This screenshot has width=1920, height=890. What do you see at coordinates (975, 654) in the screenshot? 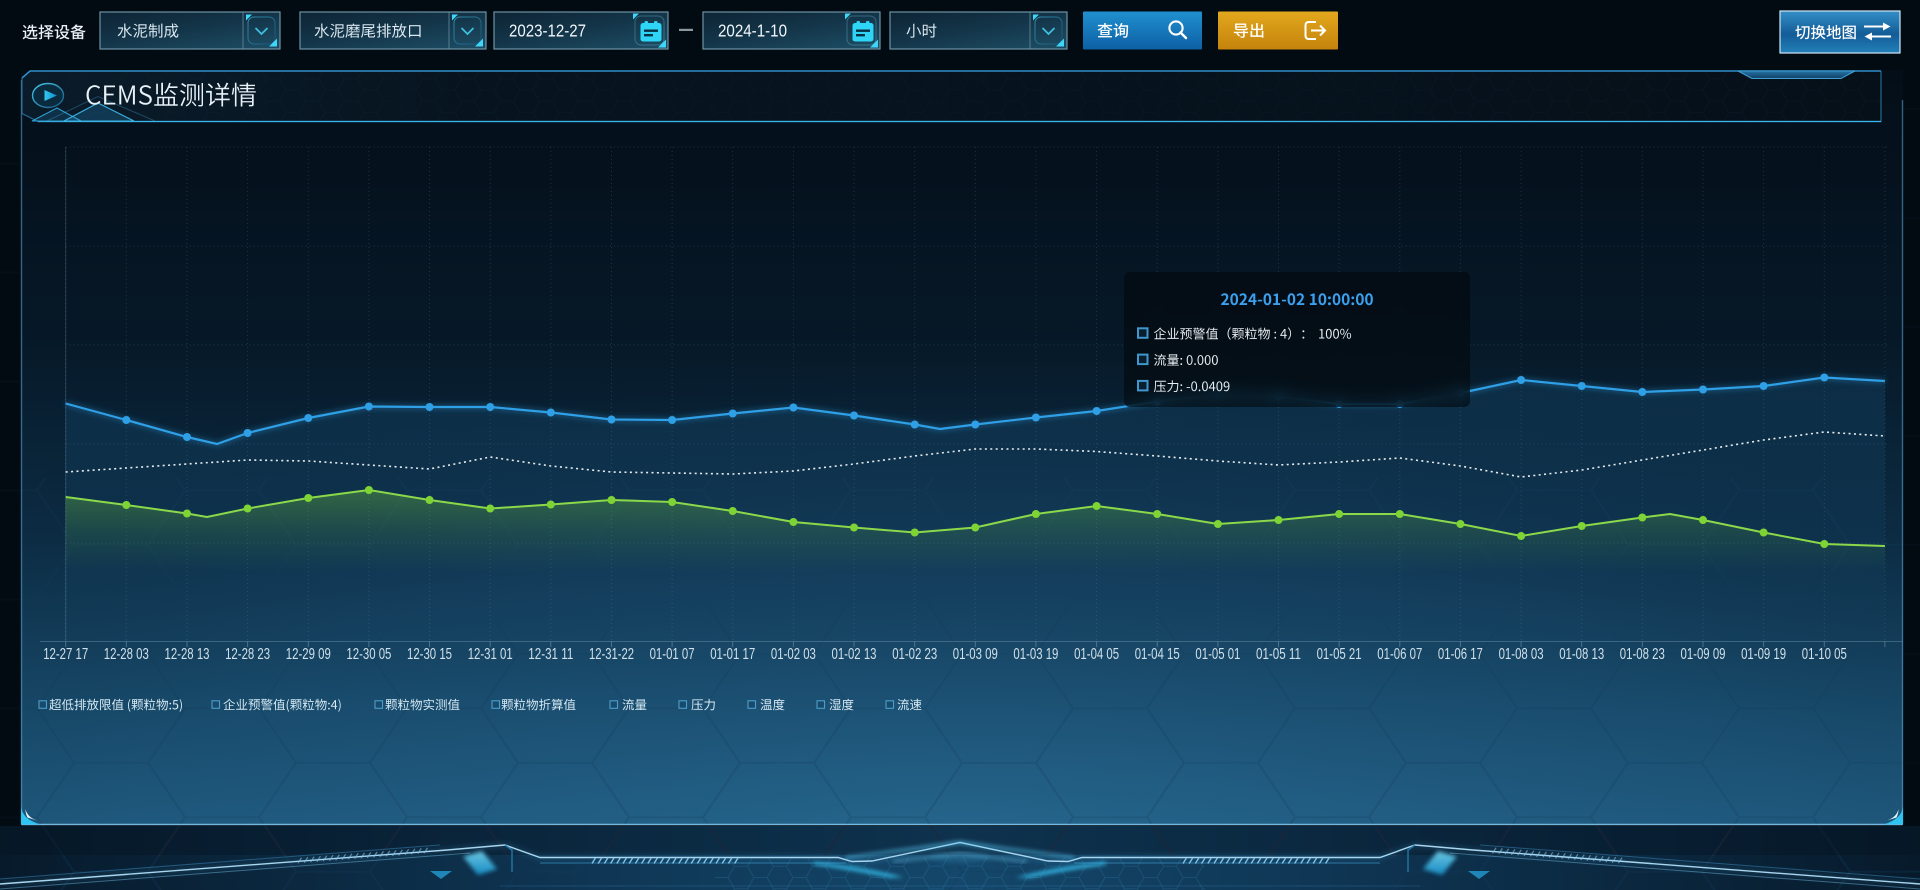
I see `svg-text: 01-03 09` at bounding box center [975, 654].